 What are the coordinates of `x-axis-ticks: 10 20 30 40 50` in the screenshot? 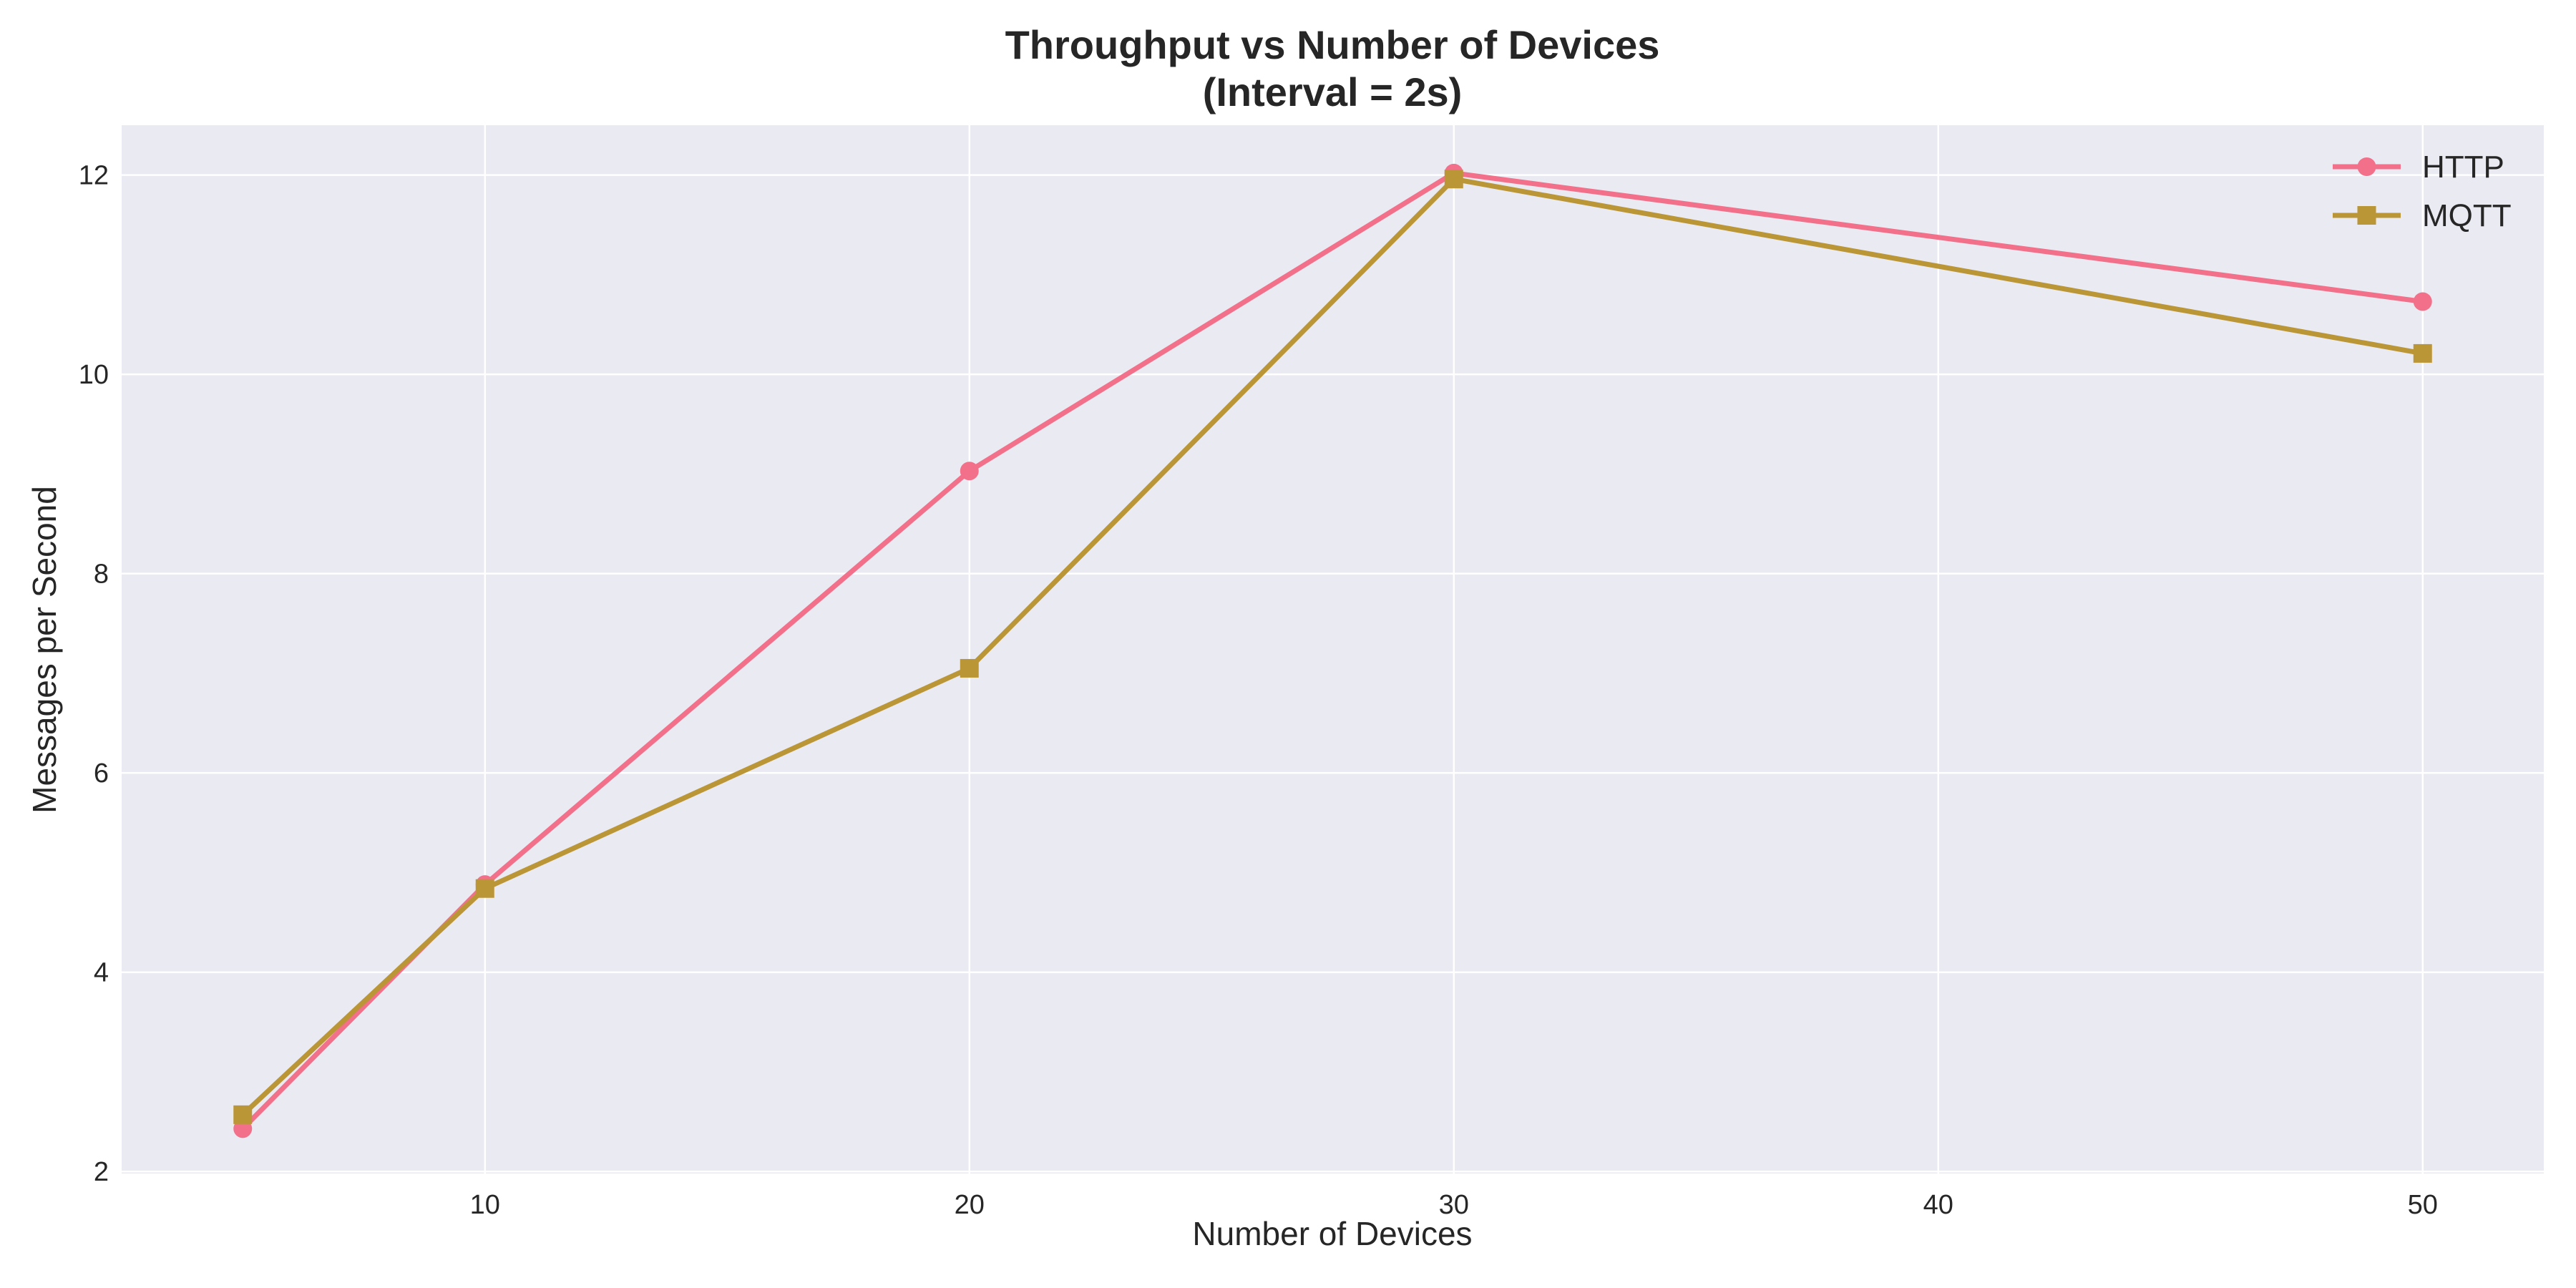 It's located at (1454, 1205).